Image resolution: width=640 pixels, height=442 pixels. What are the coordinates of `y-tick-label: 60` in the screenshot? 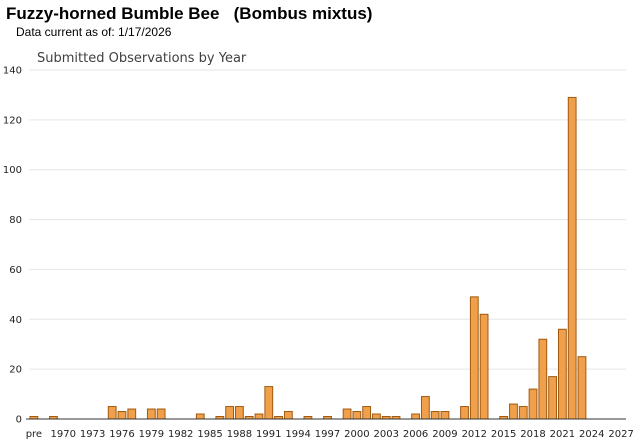 It's located at (15, 270).